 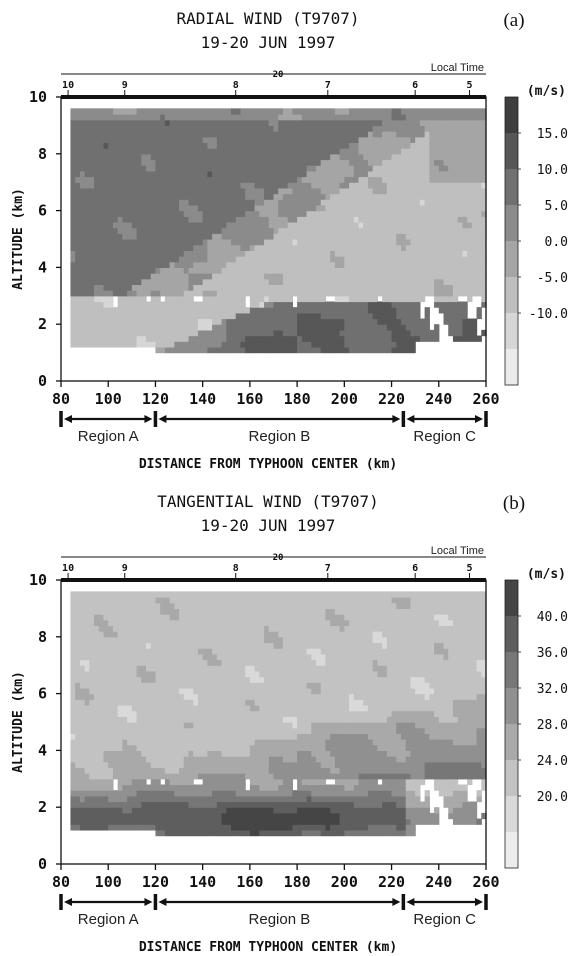 What do you see at coordinates (536, 235) in the screenshot?
I see `colorbar: 15.010.05.00.0-5.0-10.0(m/s)` at bounding box center [536, 235].